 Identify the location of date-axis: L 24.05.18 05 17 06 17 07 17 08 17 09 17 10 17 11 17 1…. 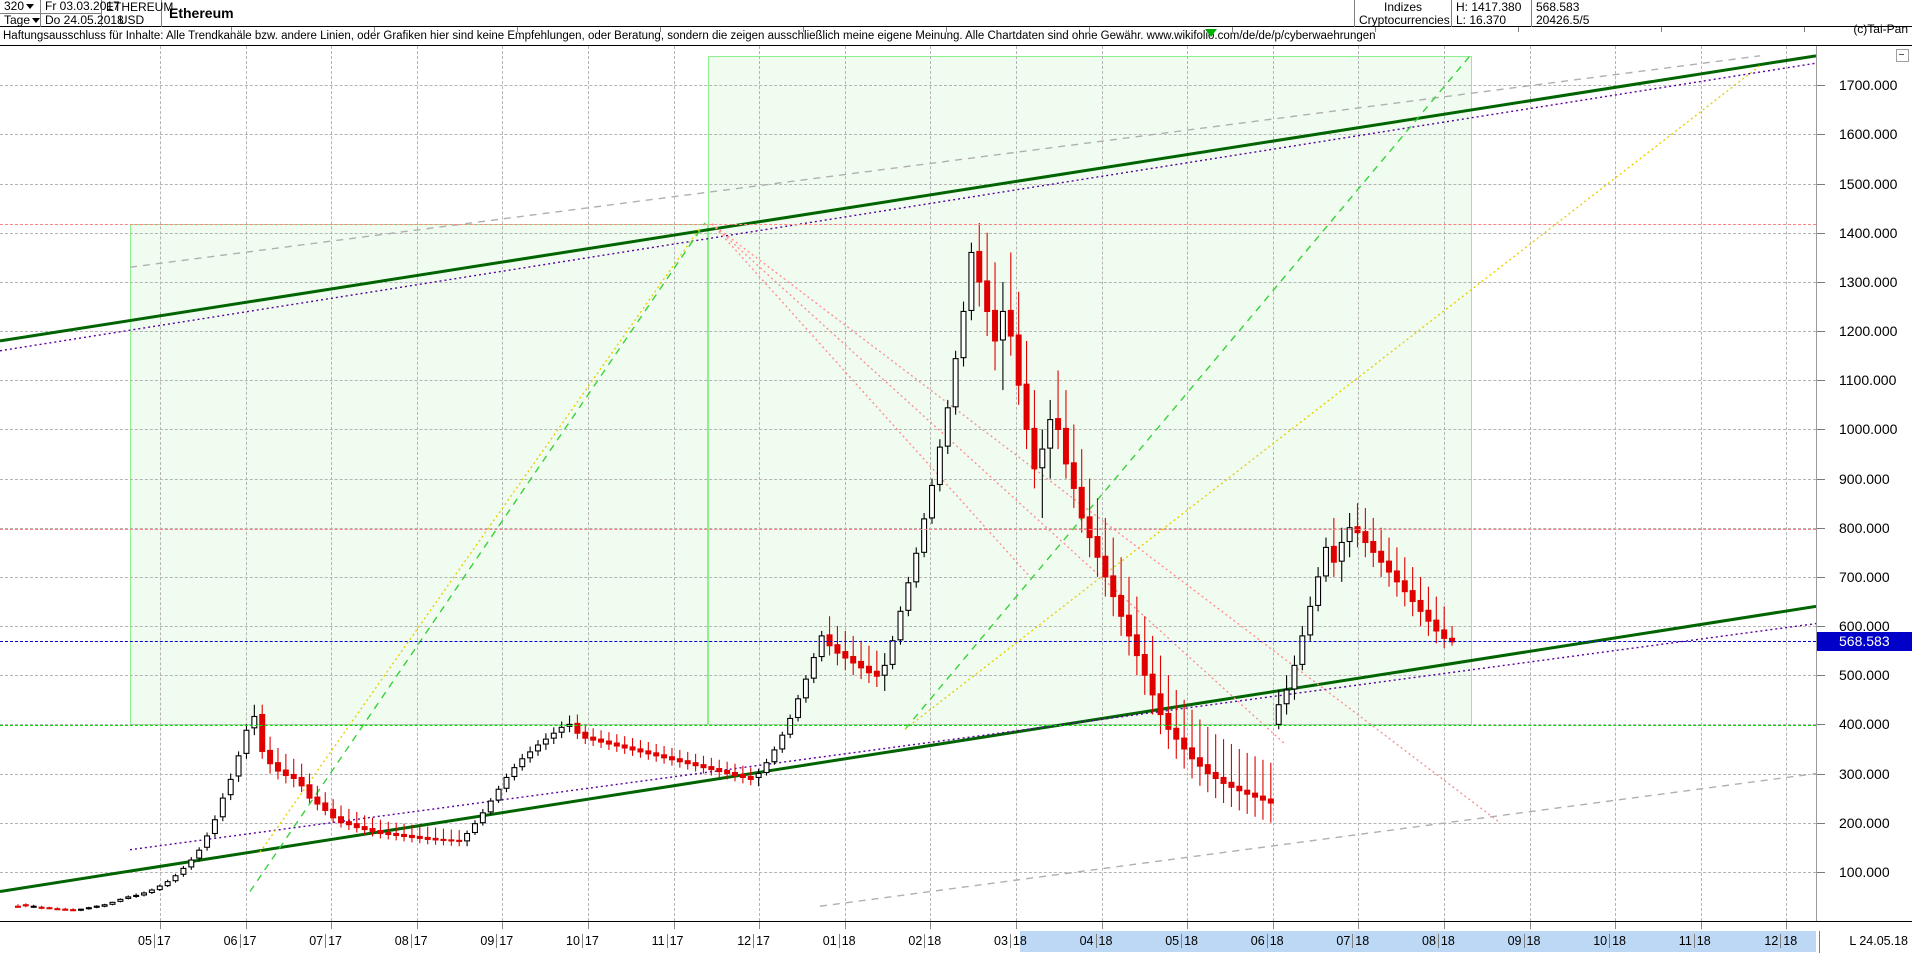
(956, 937).